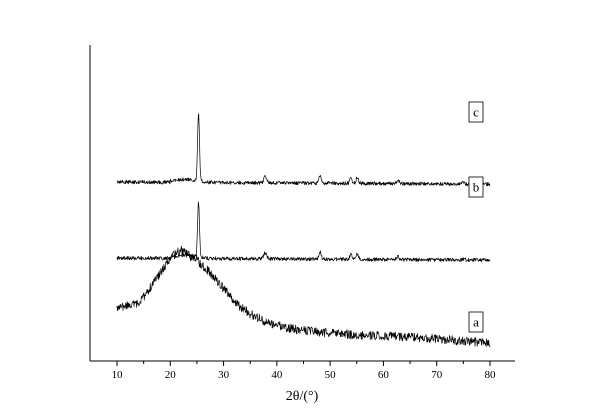 This screenshot has height=420, width=600. I want to click on series-c-label-box, so click(476, 112).